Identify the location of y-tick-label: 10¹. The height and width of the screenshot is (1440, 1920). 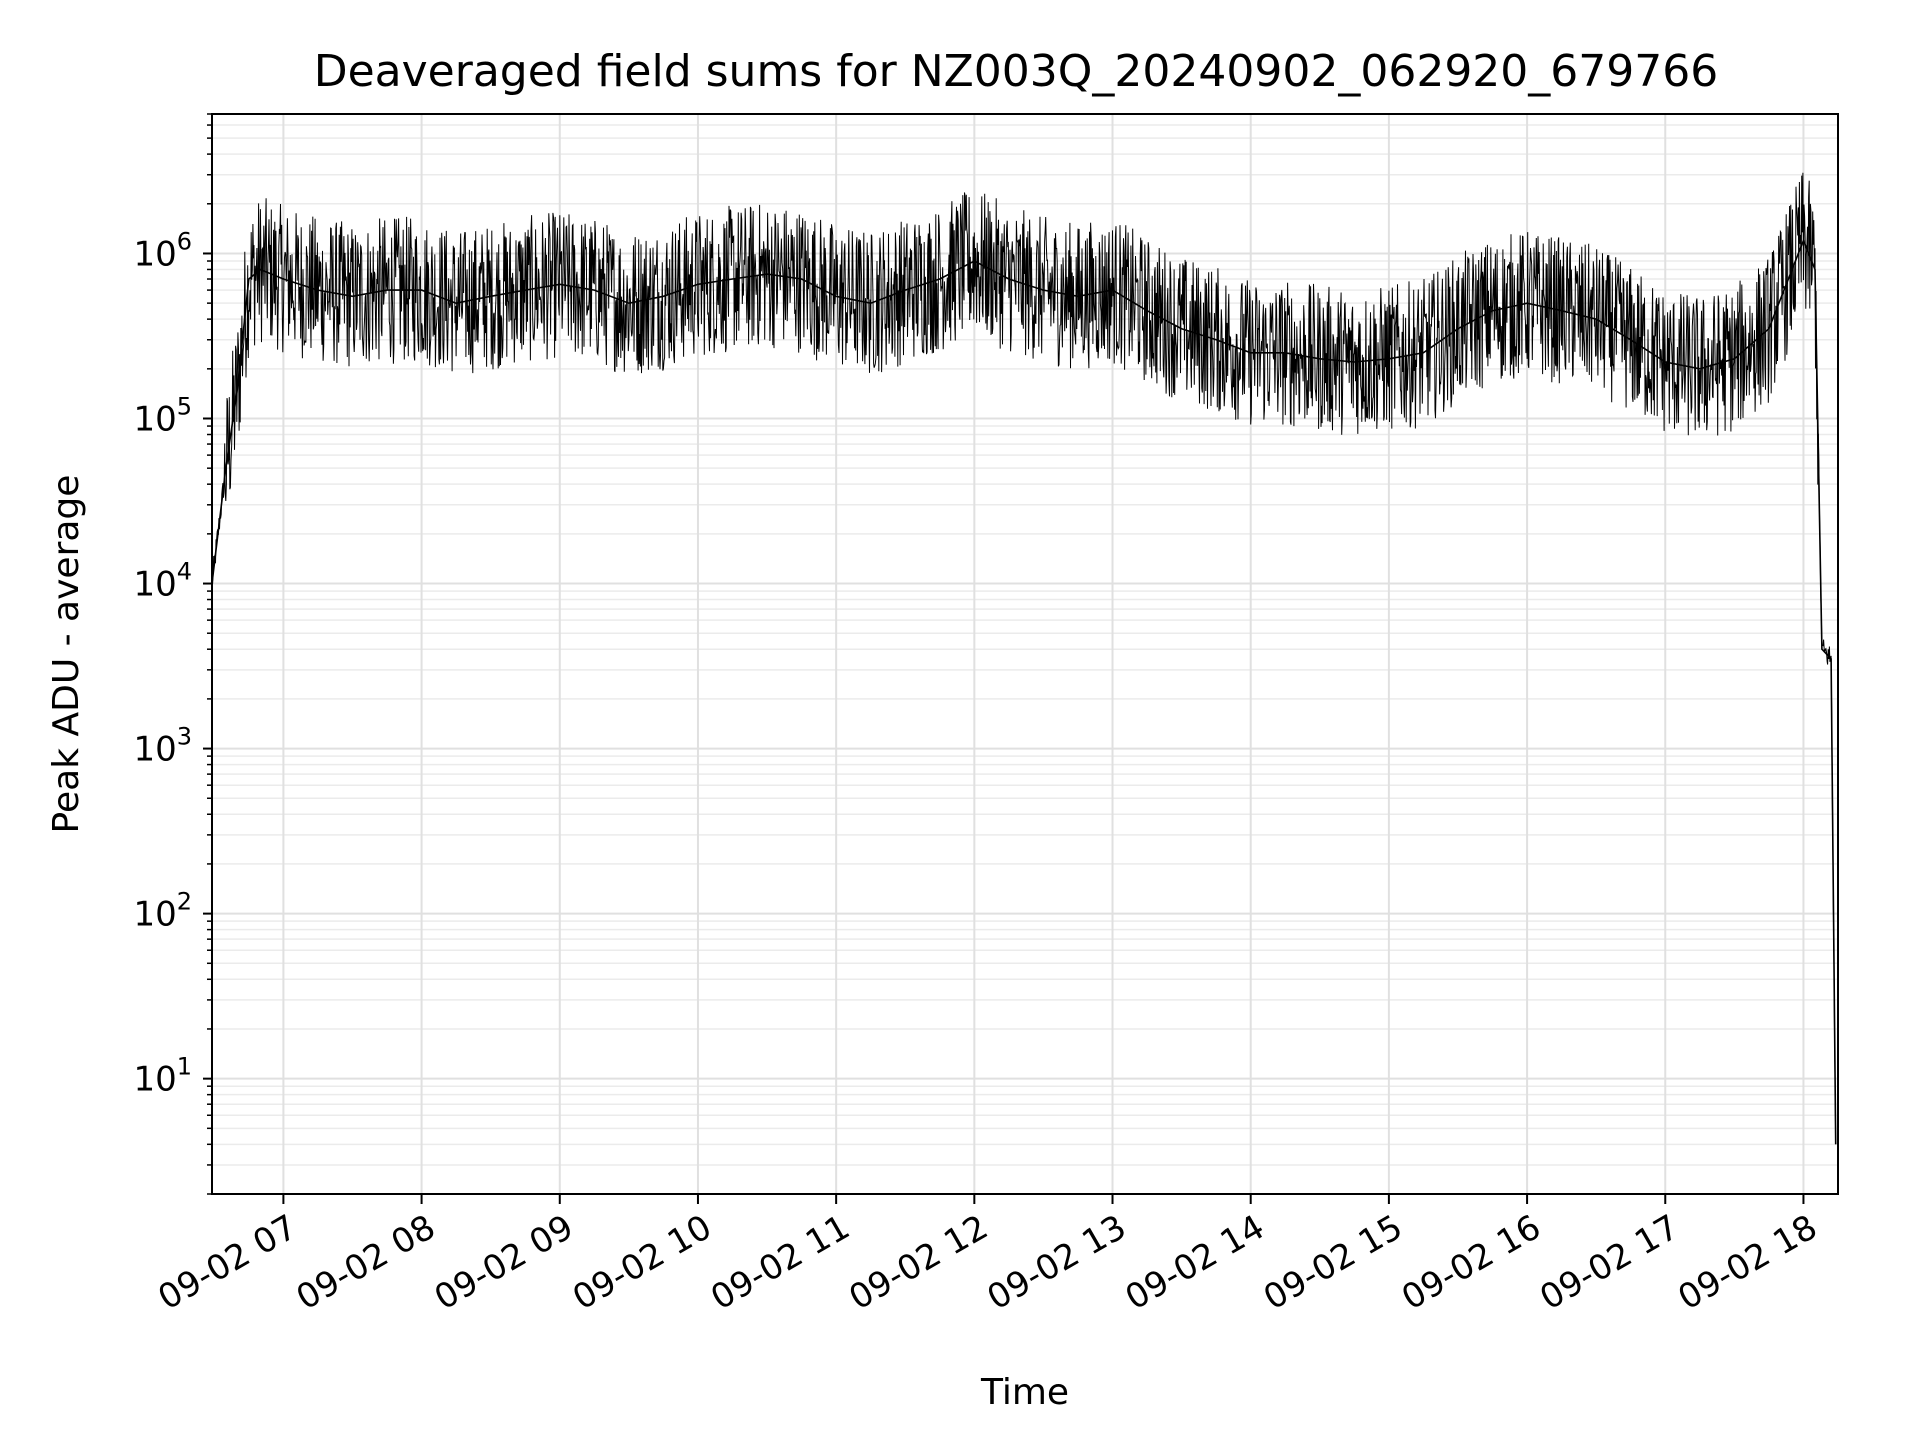
(162, 1076).